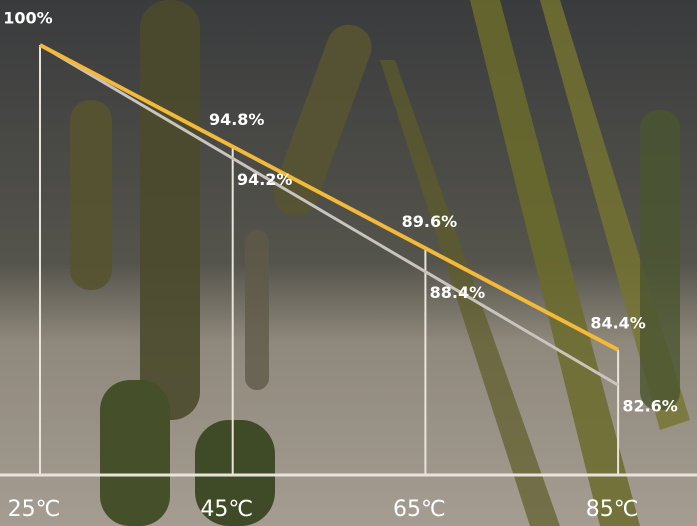  I want to click on value-label: 84.4%, so click(618, 322).